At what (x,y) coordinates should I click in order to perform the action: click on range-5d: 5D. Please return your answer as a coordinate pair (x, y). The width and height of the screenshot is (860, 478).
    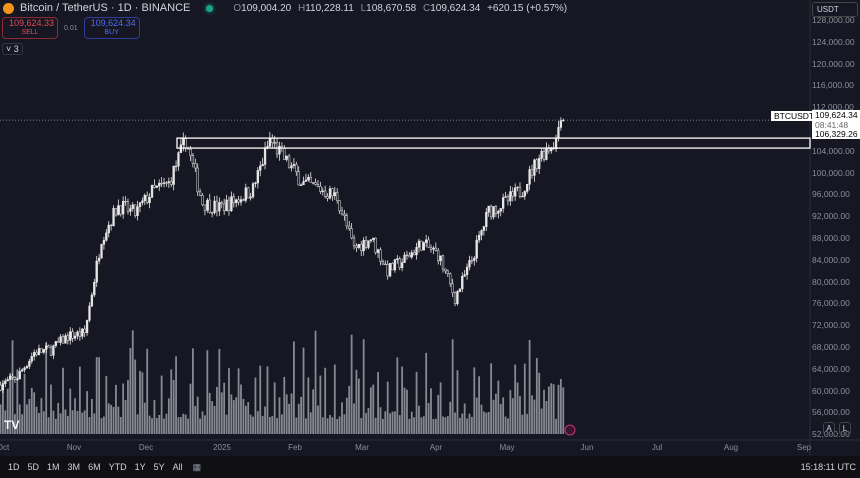
    Looking at the image, I should click on (33, 467).